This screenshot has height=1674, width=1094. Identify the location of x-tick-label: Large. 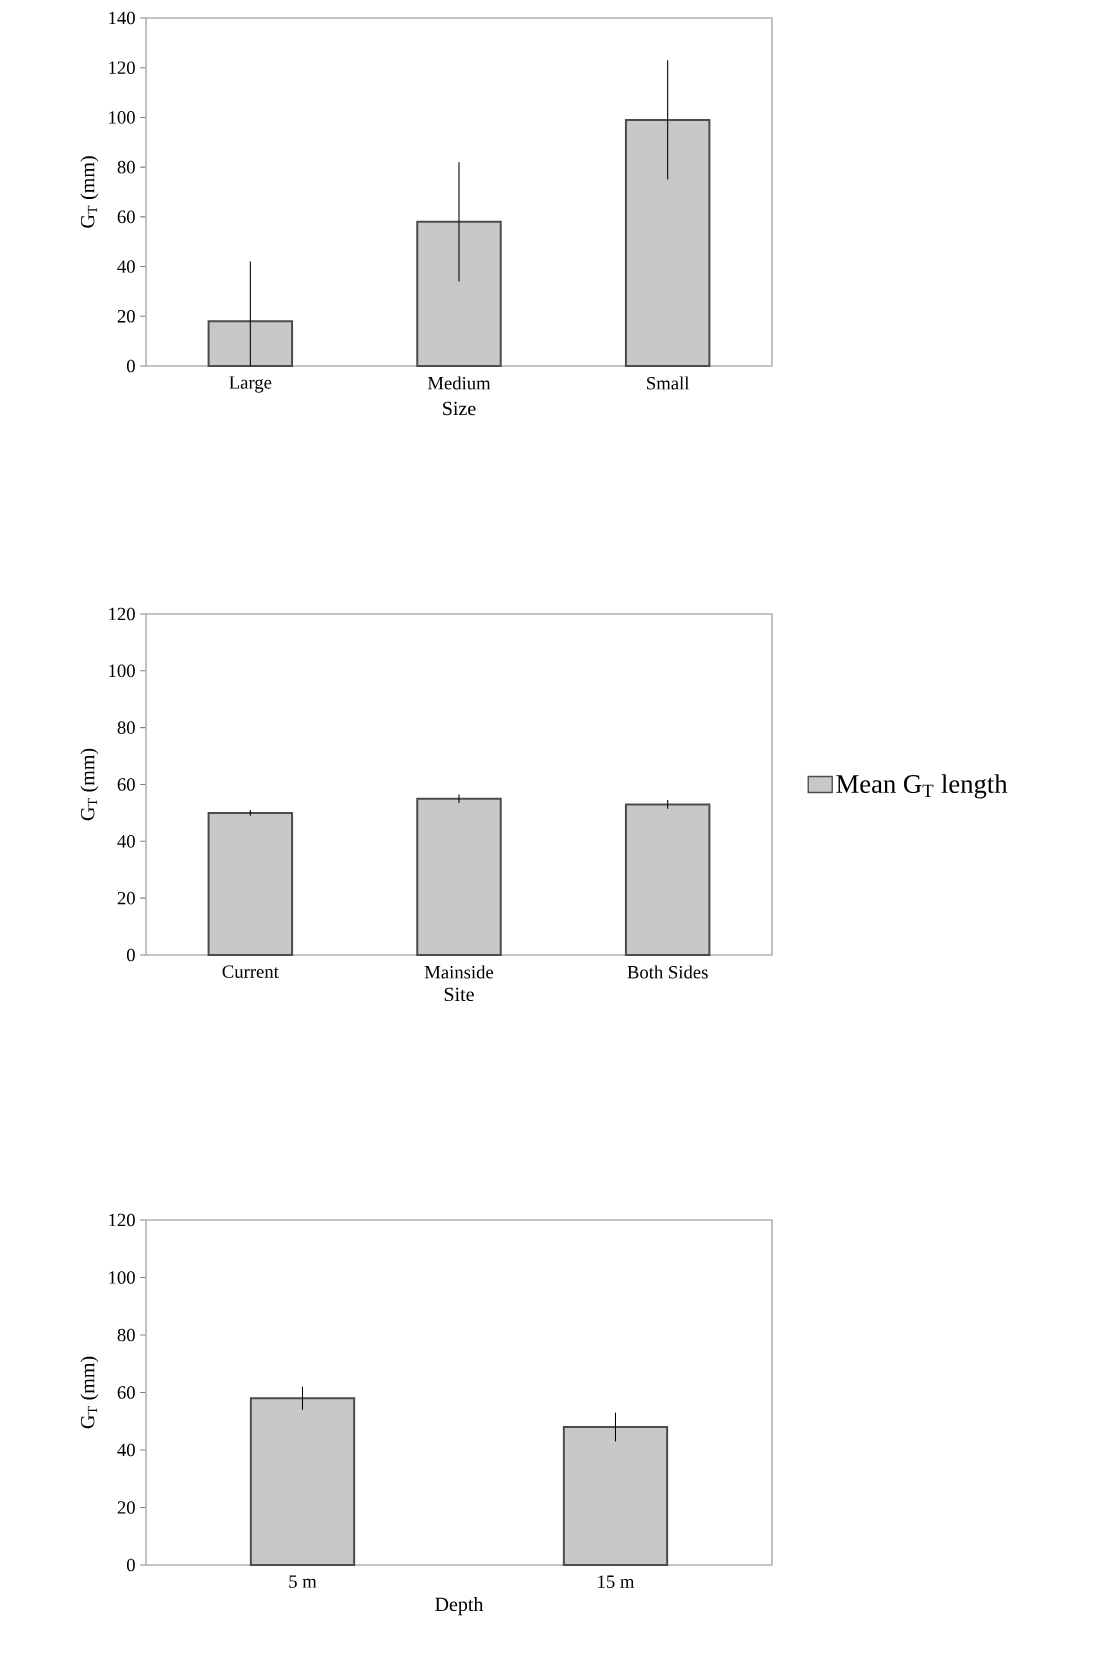
(250, 384).